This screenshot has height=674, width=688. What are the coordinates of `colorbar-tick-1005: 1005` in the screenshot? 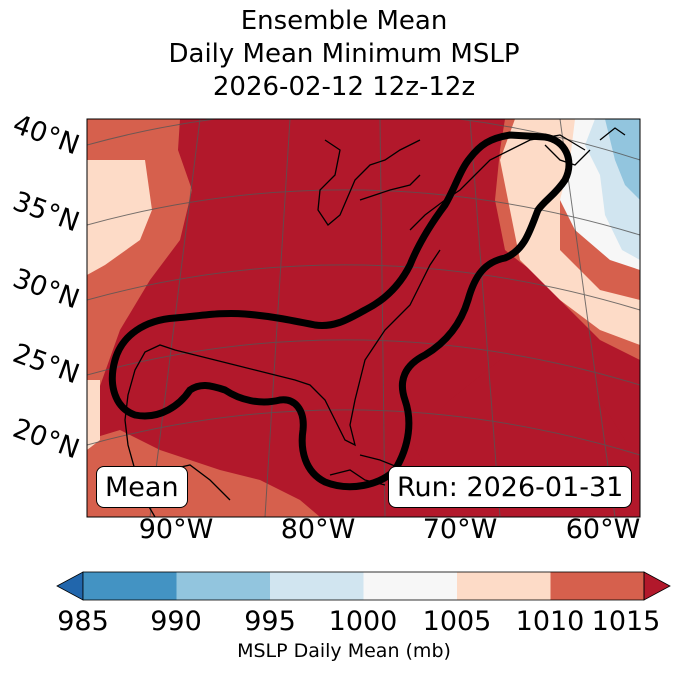 It's located at (457, 621).